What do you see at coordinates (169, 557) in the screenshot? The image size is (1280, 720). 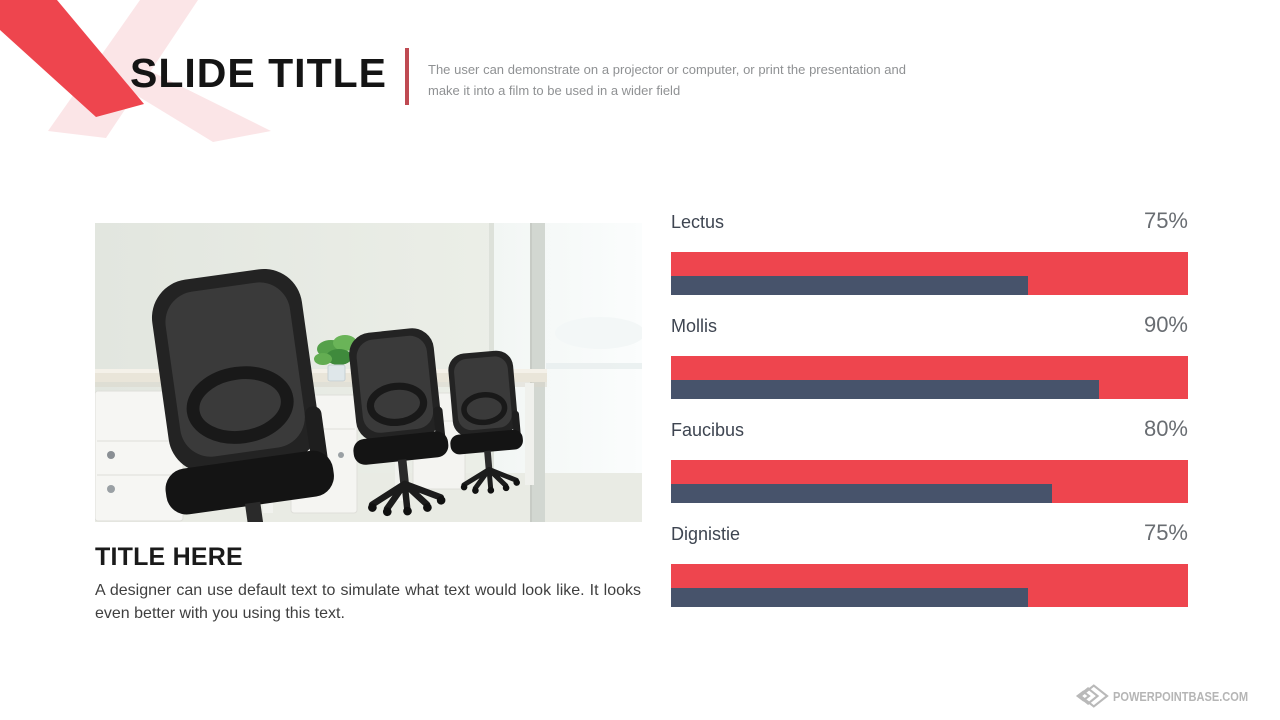 I see `left-panel-heading: TITLE HERE` at bounding box center [169, 557].